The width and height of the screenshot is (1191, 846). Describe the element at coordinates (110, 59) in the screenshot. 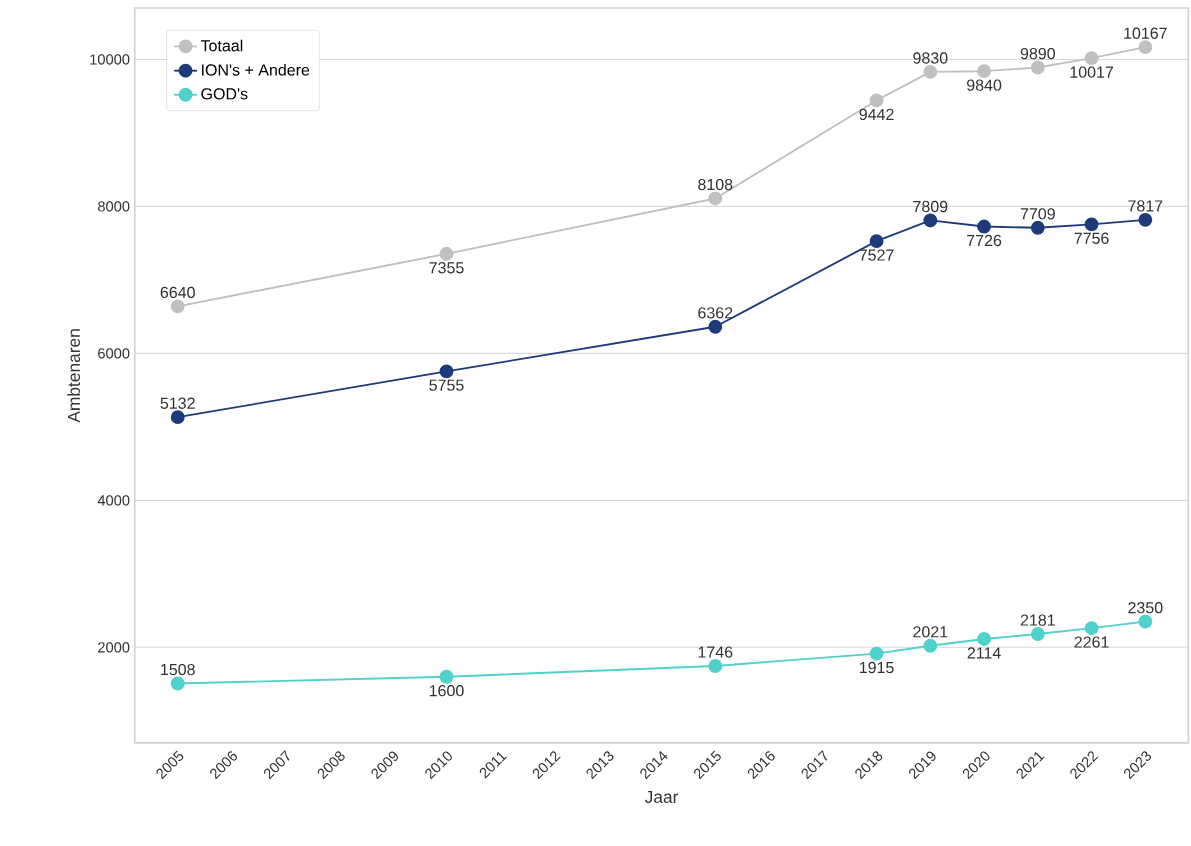

I see `y-tick-label: 10000` at that location.